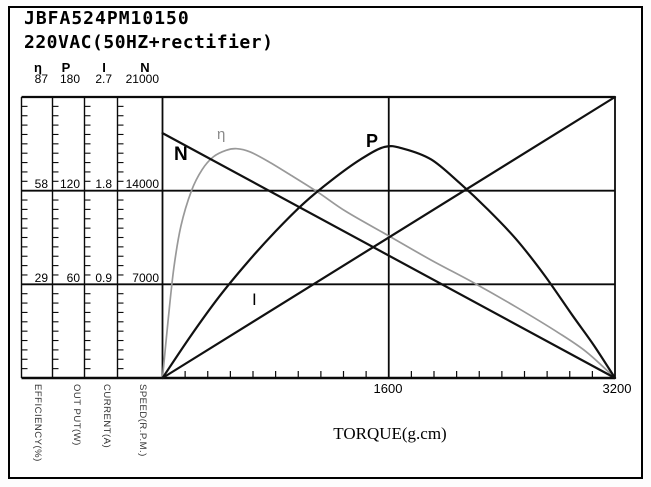 Image resolution: width=651 pixels, height=487 pixels. Describe the element at coordinates (41, 278) in the screenshot. I see `eta-axis-low-value: 29` at that location.